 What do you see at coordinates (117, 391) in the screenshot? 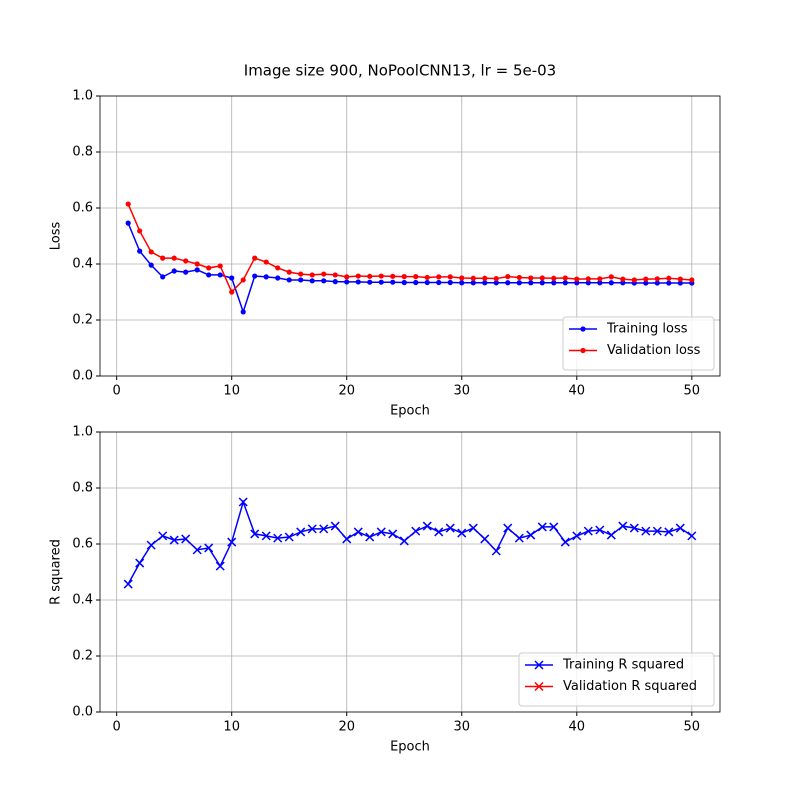
I see `x-tick-label: 0` at bounding box center [117, 391].